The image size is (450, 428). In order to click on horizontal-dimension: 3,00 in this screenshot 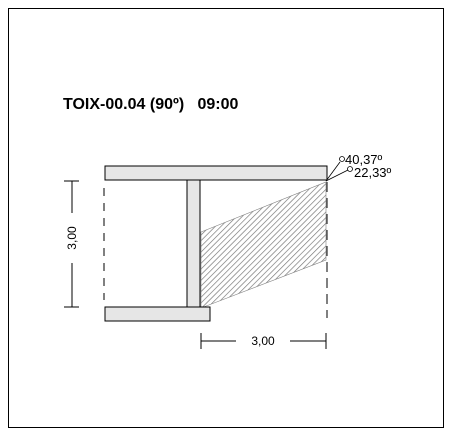, I will do `click(263, 341)`.